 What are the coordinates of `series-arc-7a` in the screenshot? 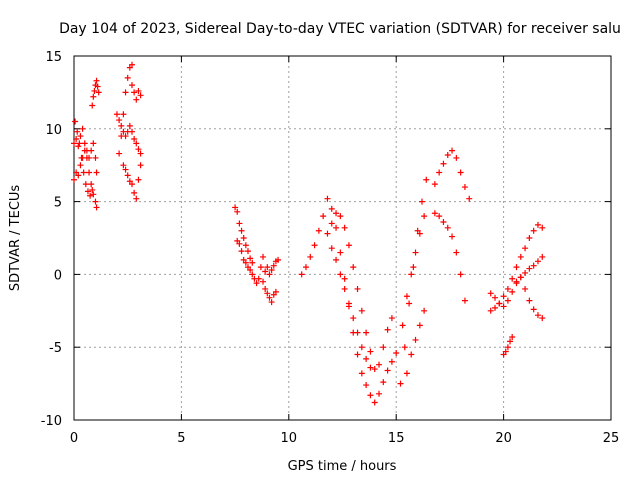 It's located at (516, 267).